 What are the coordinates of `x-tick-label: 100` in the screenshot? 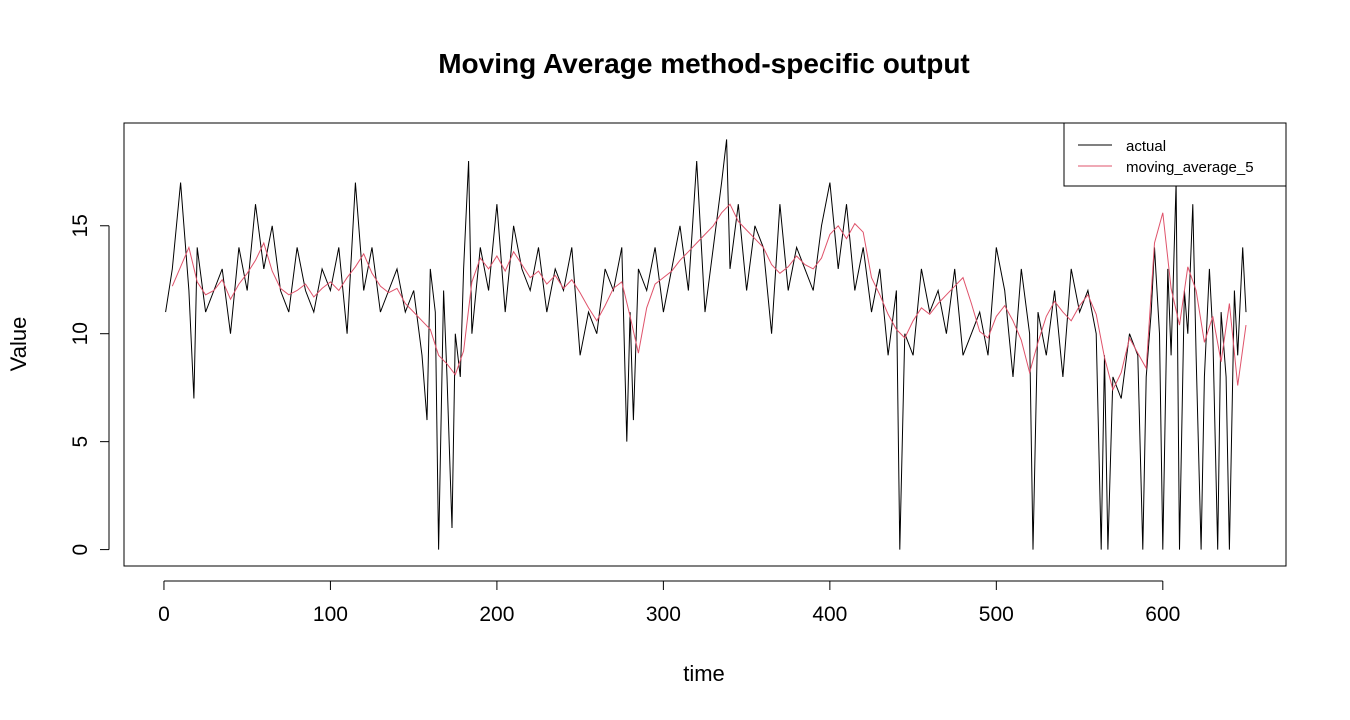 It's located at (330, 614).